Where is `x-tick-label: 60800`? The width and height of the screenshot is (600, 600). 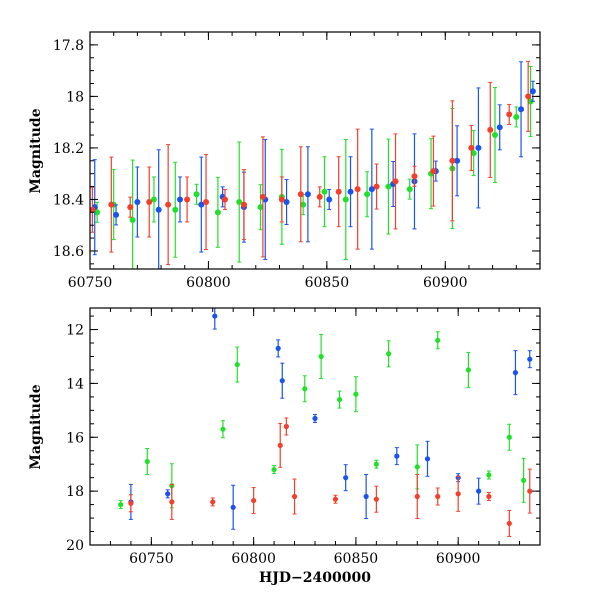
x-tick-label: 60800 is located at coordinates (208, 283).